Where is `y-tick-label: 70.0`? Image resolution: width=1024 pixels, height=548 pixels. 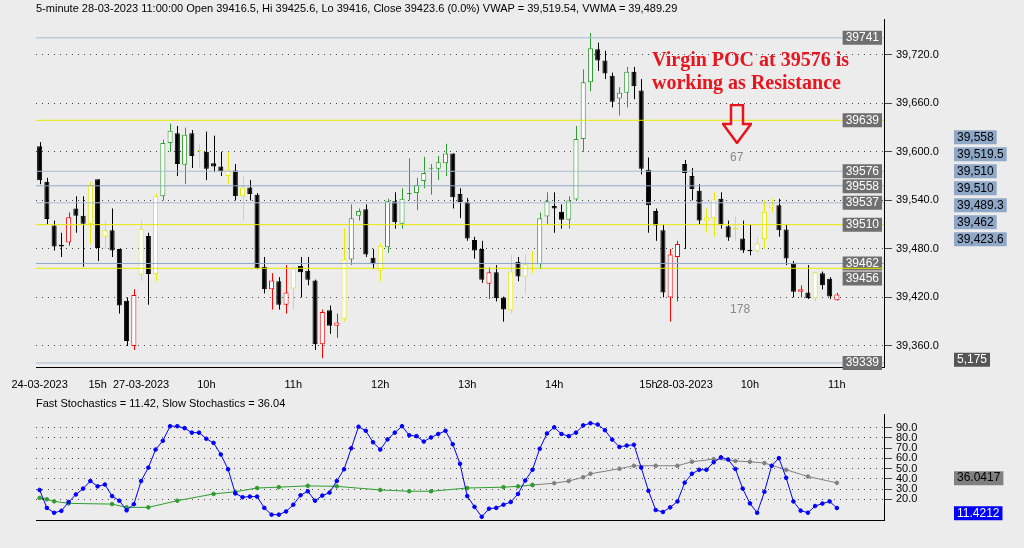
y-tick-label: 70.0 is located at coordinates (907, 447).